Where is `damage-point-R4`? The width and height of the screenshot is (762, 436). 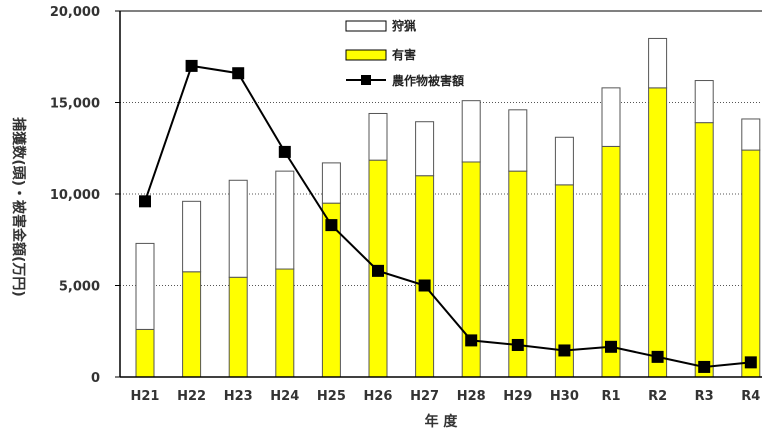 damage-point-R4 is located at coordinates (750, 362).